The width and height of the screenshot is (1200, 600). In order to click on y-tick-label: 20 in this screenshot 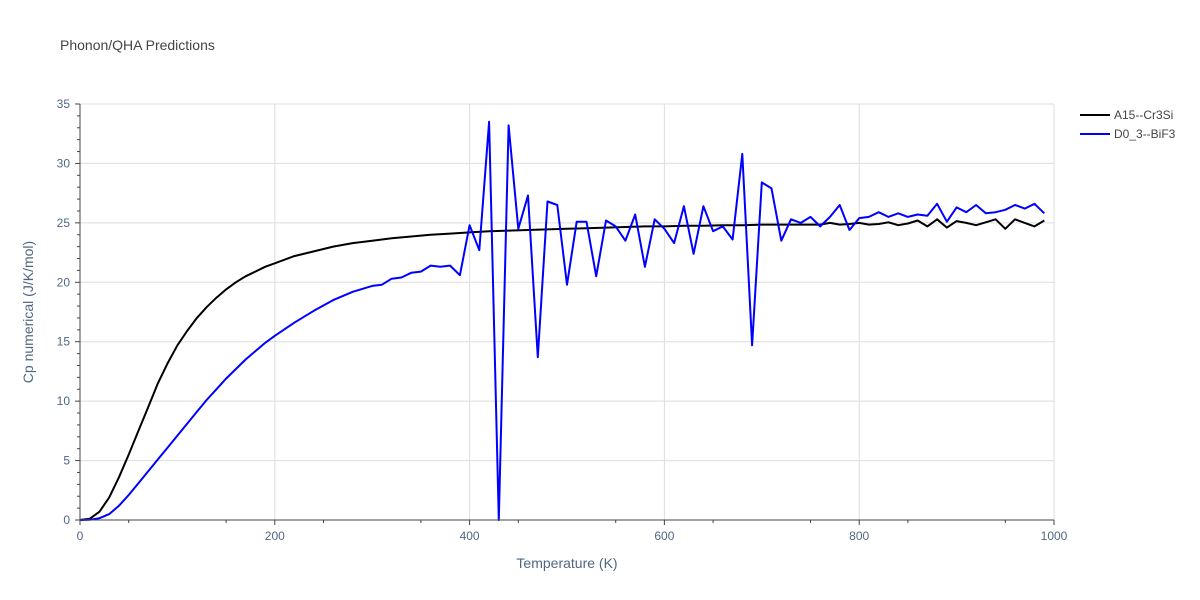, I will do `click(64, 282)`.